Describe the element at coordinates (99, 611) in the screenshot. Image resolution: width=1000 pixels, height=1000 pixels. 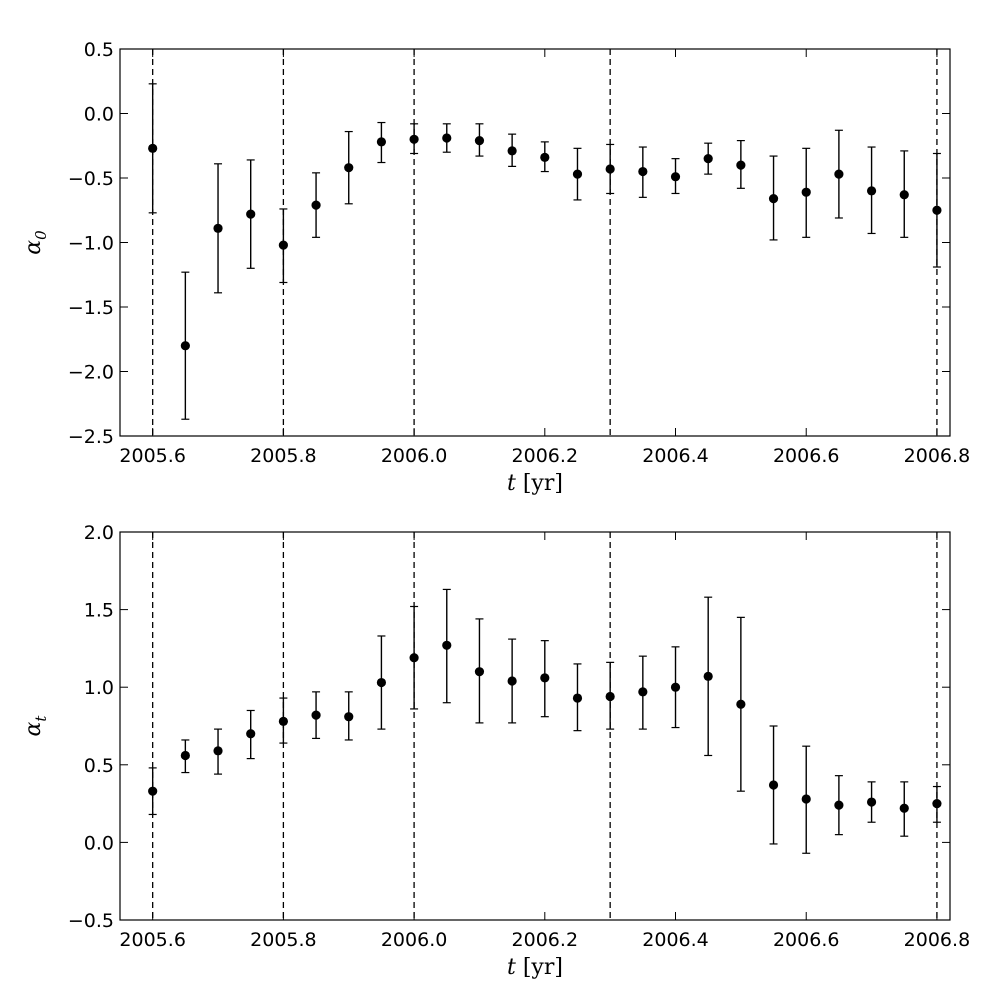
I see `y-tick-label: 1.5` at that location.